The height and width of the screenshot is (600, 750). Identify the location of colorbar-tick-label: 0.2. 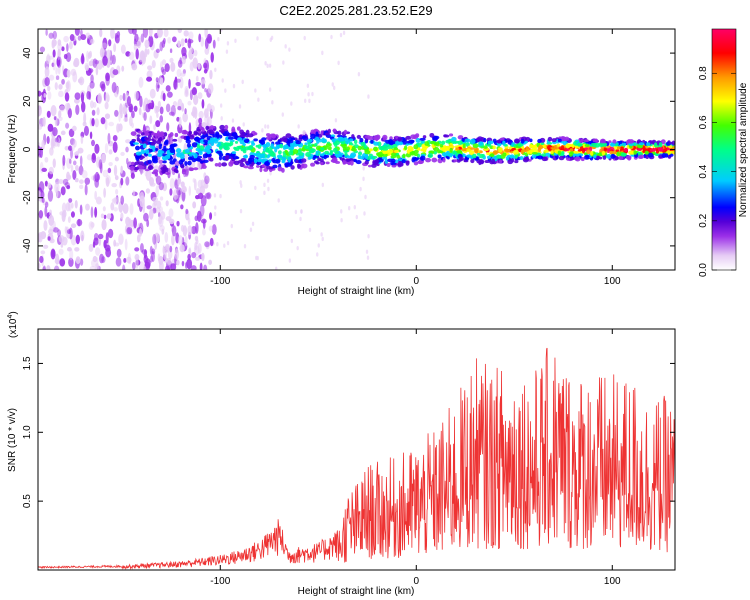
(703, 220).